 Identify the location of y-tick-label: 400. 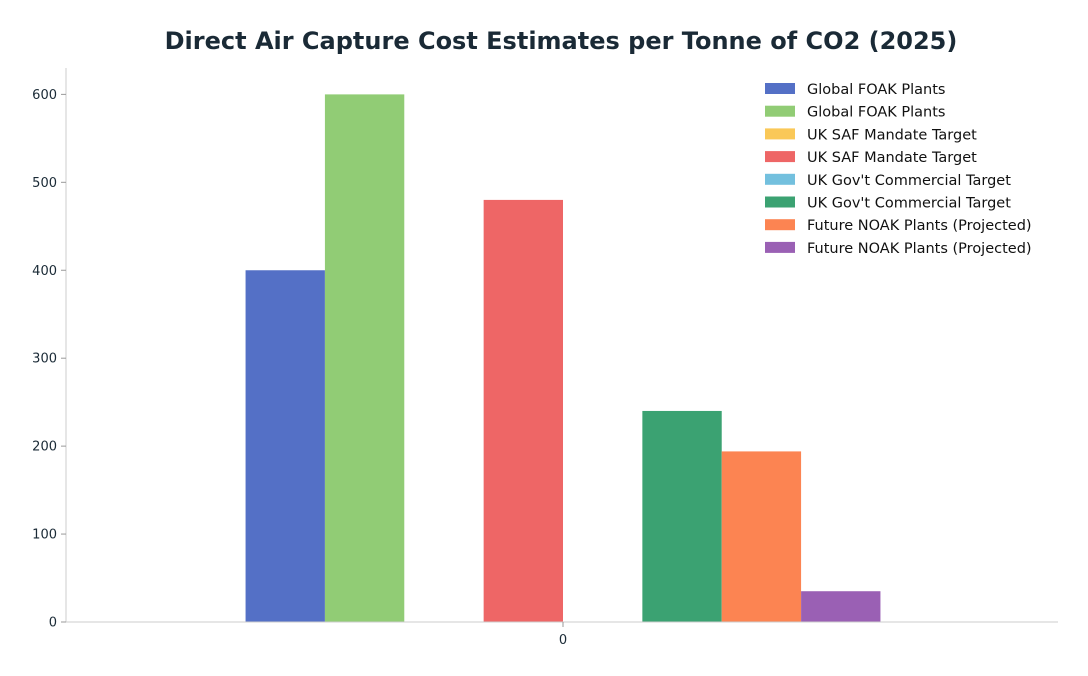
(44, 271).